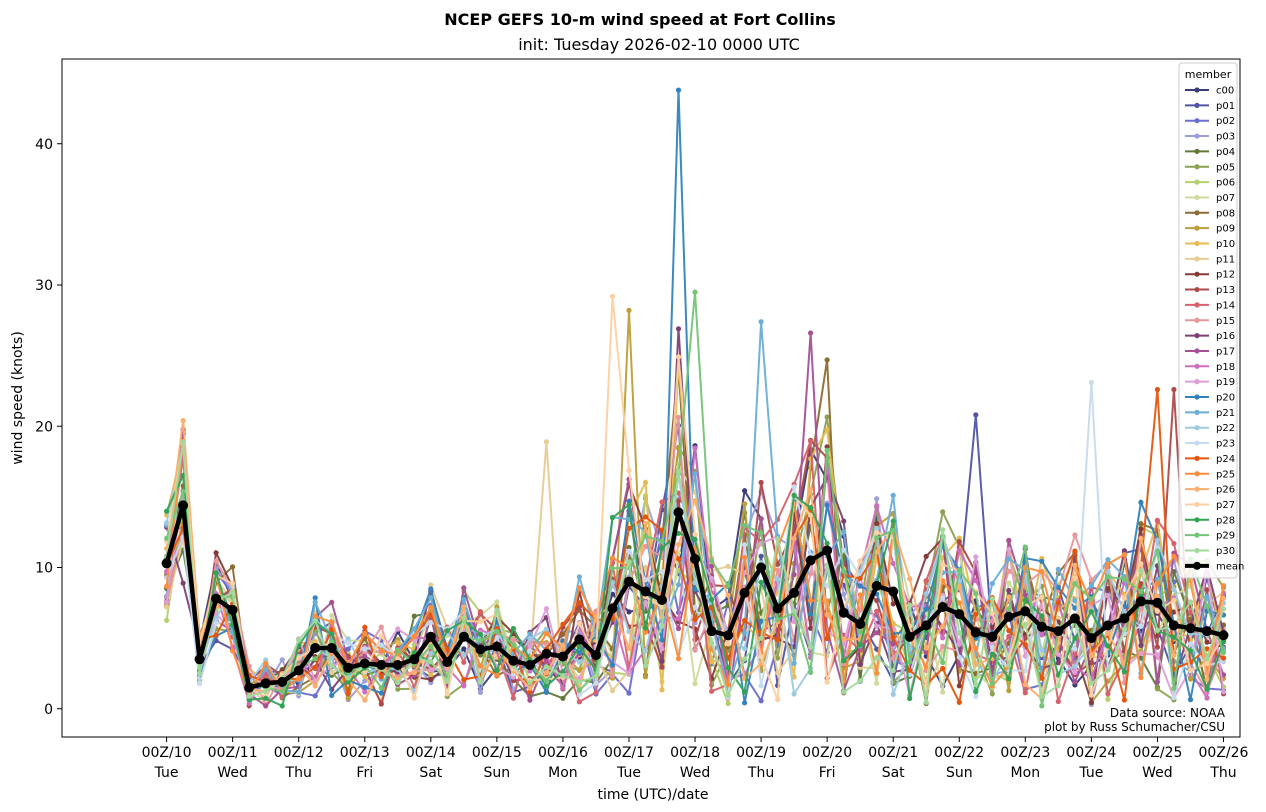  I want to click on x-tick-label: 00Z/12, so click(299, 753).